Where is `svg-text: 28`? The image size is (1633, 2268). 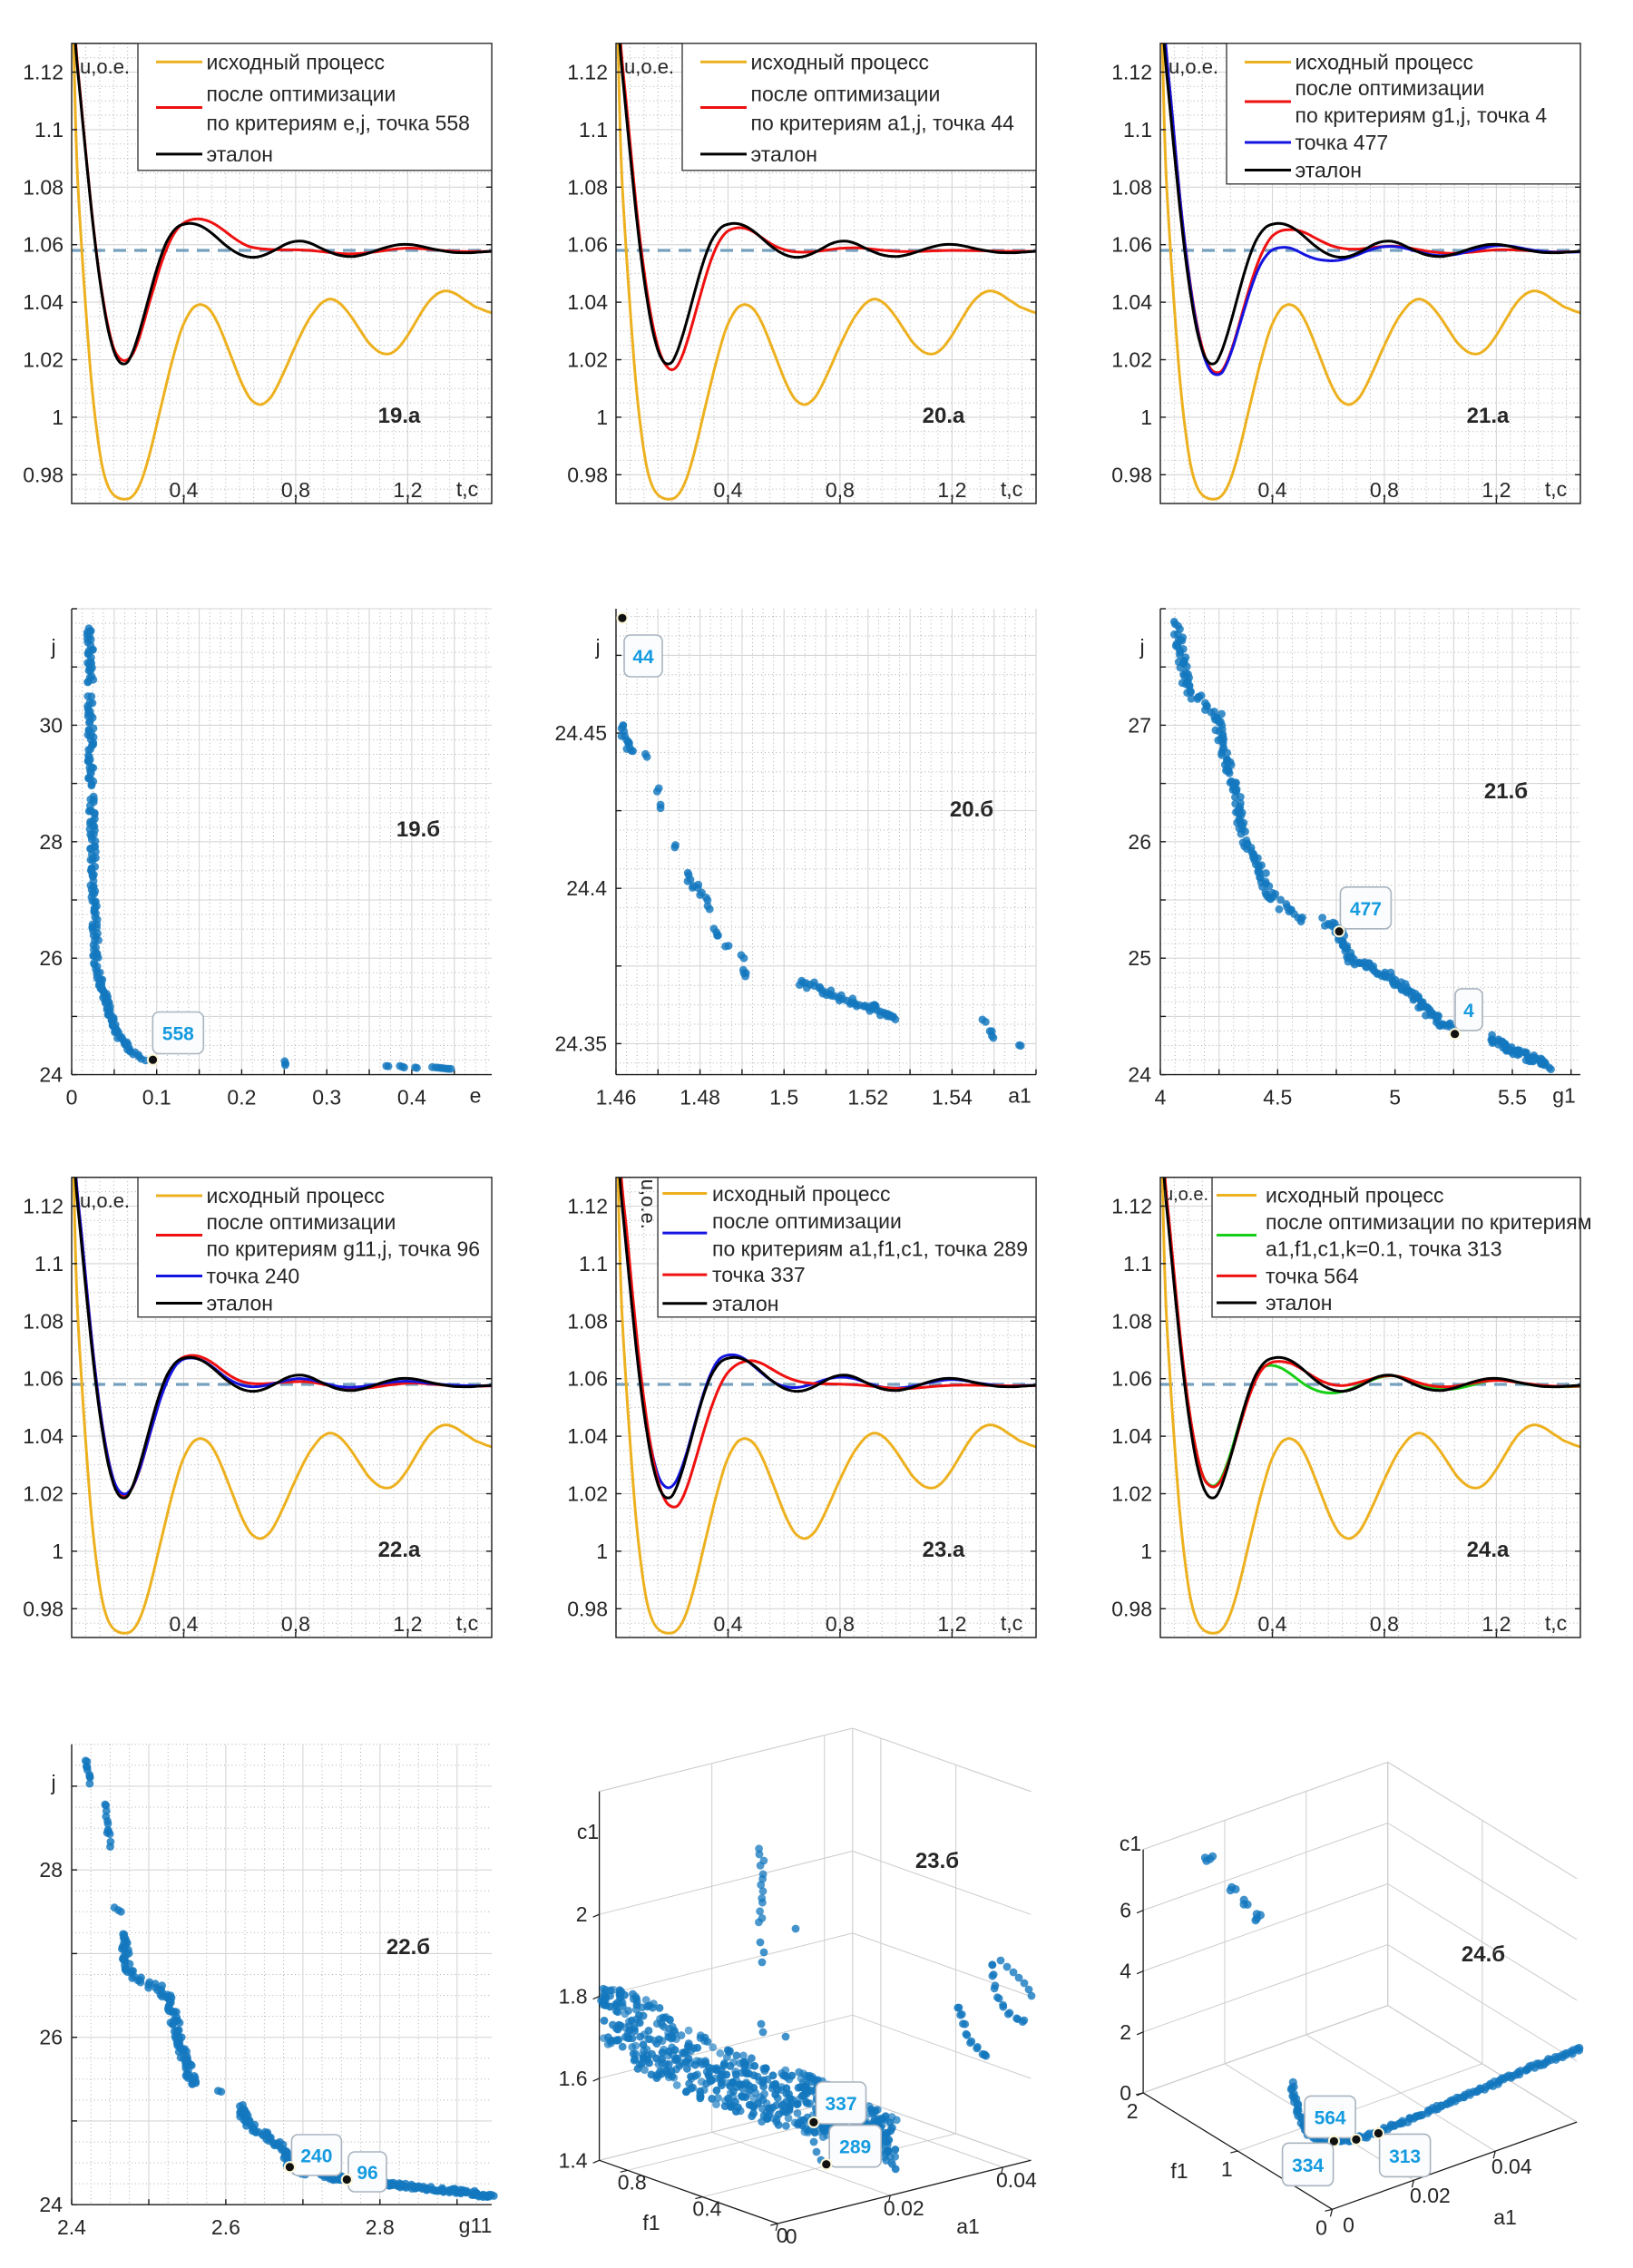
svg-text: 28 is located at coordinates (51, 1870).